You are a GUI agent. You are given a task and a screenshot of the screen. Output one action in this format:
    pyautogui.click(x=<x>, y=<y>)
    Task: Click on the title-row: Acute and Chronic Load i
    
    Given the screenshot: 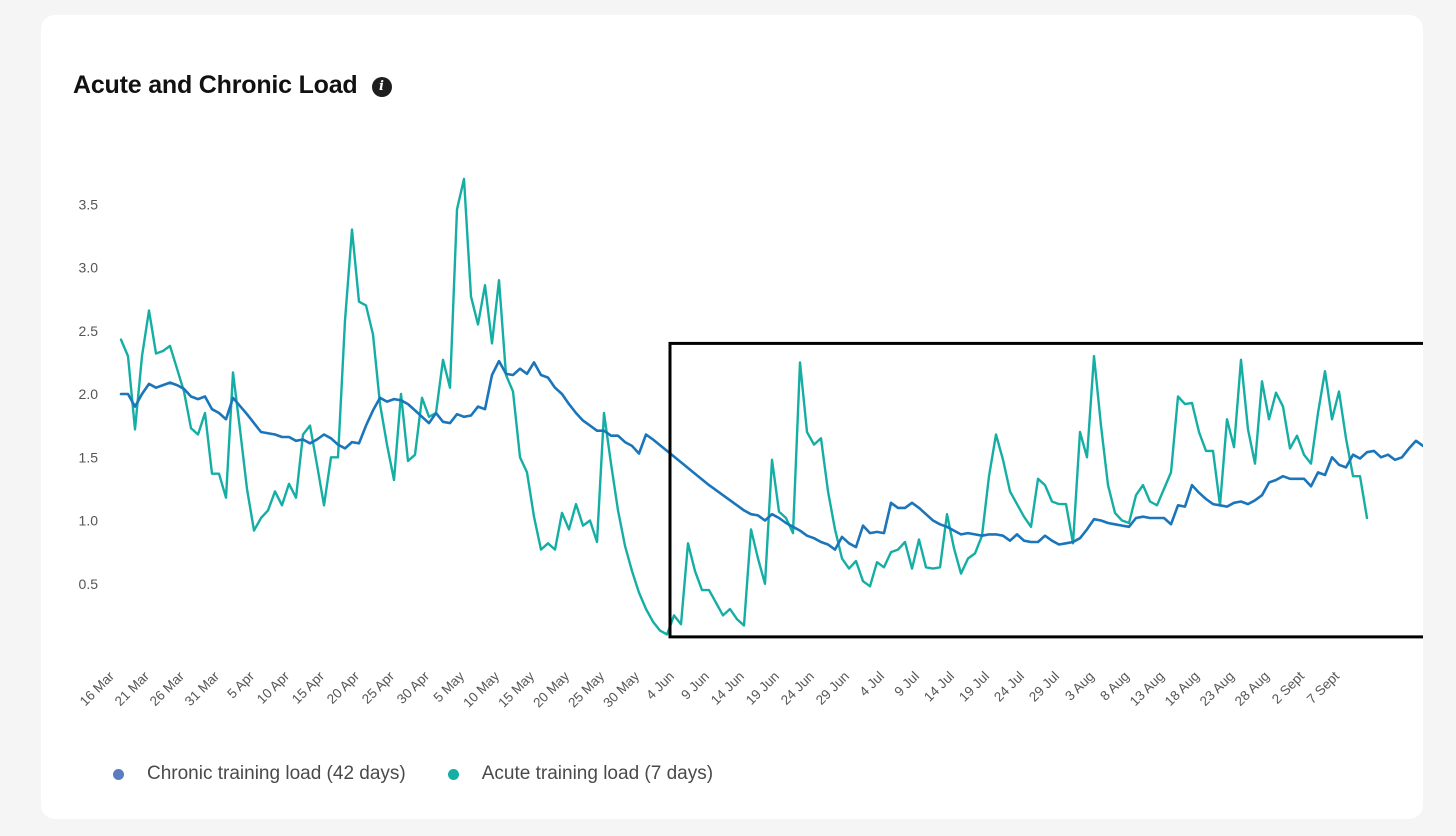 What is the action you would take?
    pyautogui.click(x=232, y=85)
    